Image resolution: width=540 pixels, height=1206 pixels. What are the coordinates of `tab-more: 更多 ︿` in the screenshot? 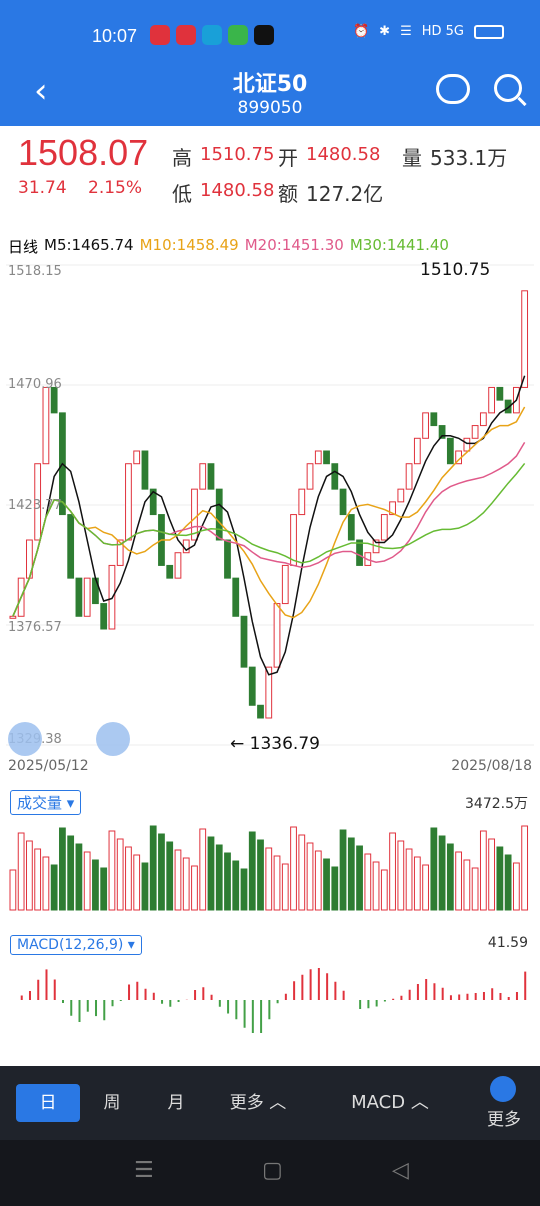 It's located at (258, 1103).